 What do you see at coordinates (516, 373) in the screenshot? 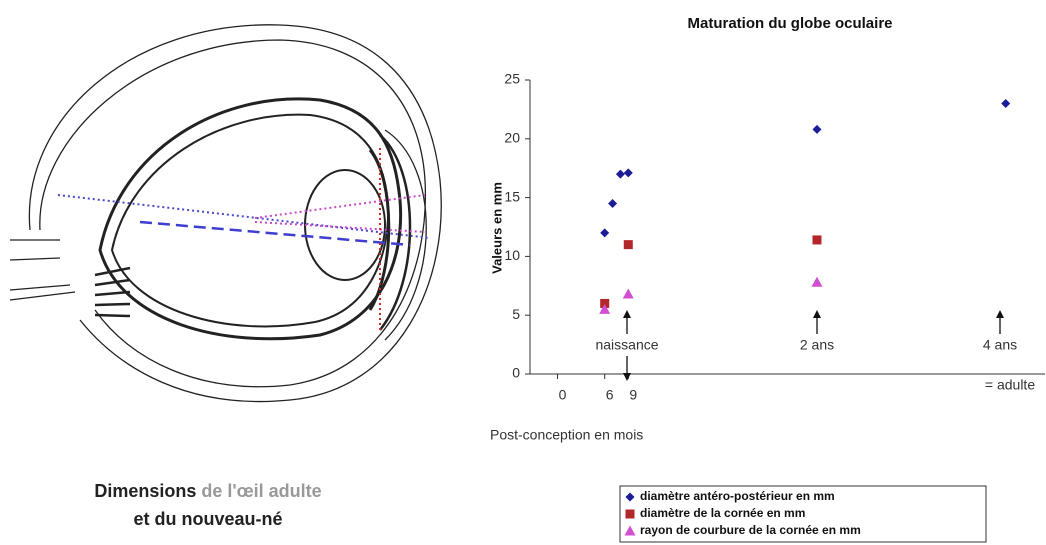
I see `y-tick-label: 0` at bounding box center [516, 373].